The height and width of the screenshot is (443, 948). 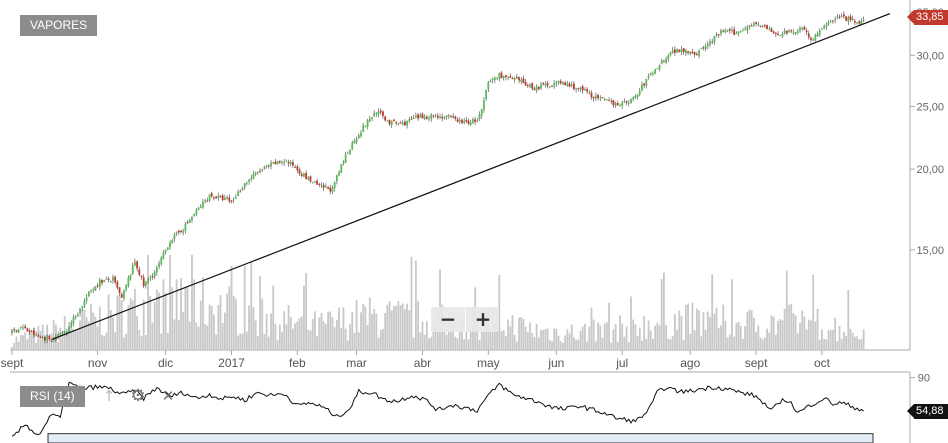 What do you see at coordinates (231, 363) in the screenshot?
I see `time-tick-label: 2017` at bounding box center [231, 363].